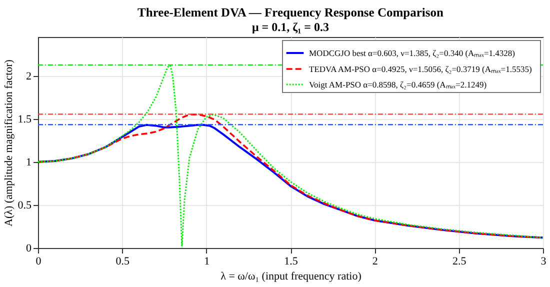 This screenshot has height=287, width=550. I want to click on legend-label: Voigt AM-PSO α=0.8598, ζ₂=0.4659 (Aₘₐₓ=2.1249), so click(398, 85).